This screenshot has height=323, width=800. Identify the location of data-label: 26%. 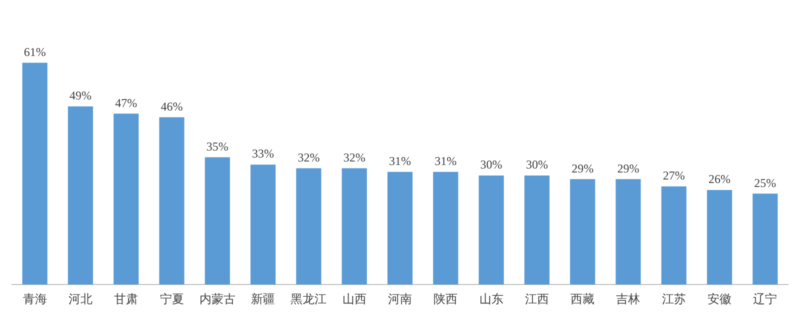
(719, 179).